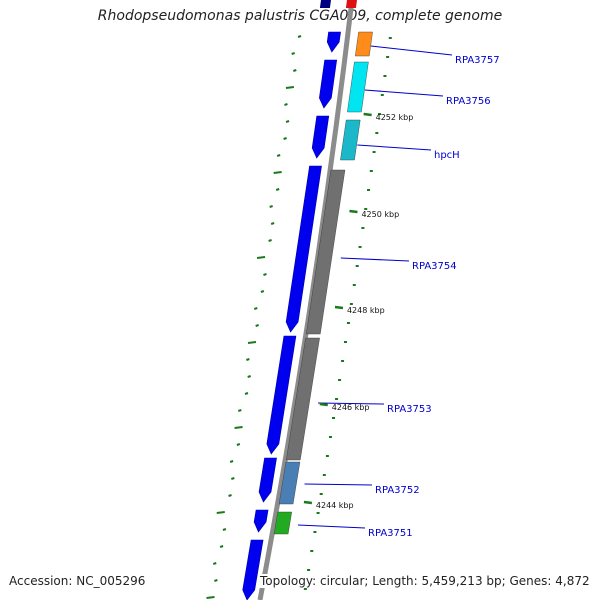  Describe the element at coordinates (289, 483) in the screenshot. I see `gene-block-rpa3752` at that location.